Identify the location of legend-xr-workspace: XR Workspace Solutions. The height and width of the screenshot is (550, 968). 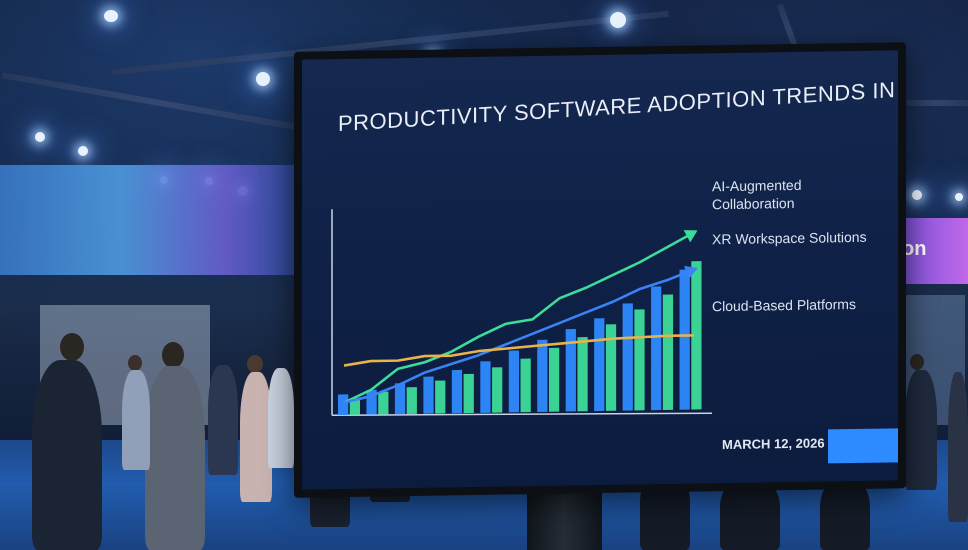
(802, 237).